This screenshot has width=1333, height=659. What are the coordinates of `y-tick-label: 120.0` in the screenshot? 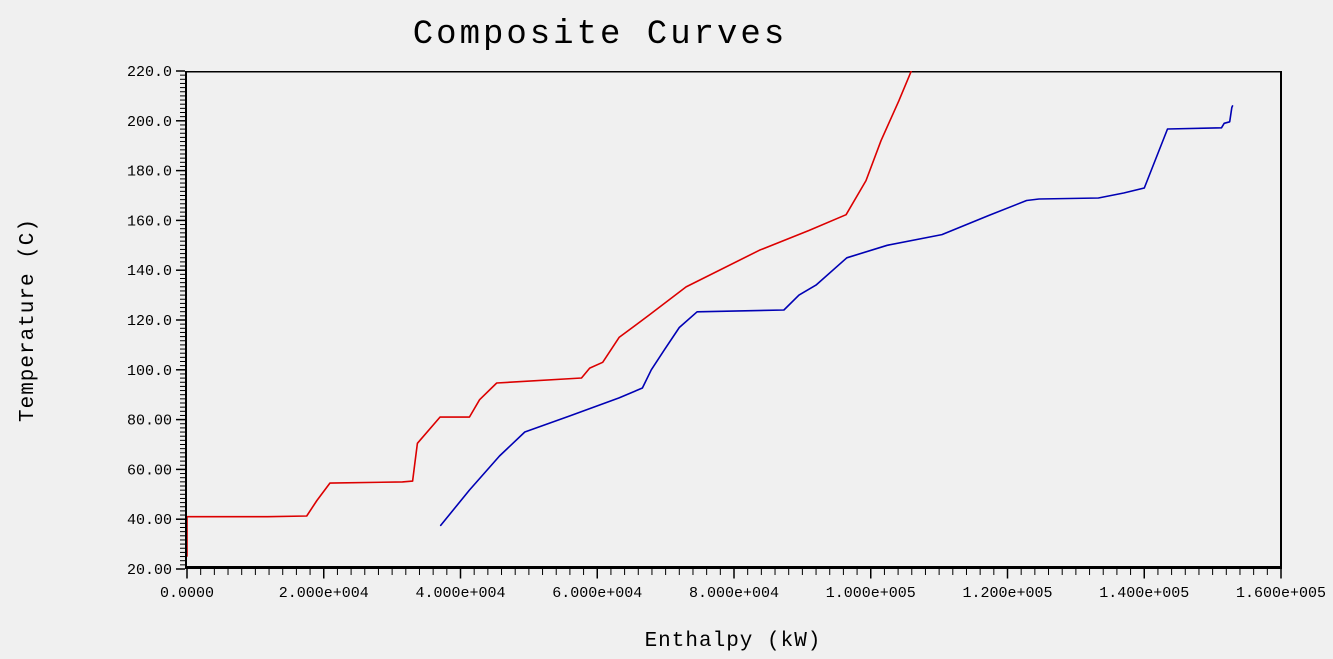 It's located at (149, 321).